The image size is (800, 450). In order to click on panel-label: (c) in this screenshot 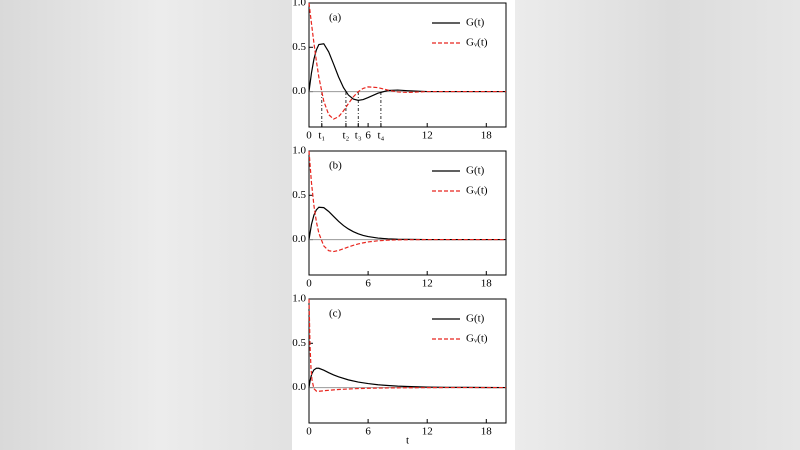, I will do `click(335, 314)`.